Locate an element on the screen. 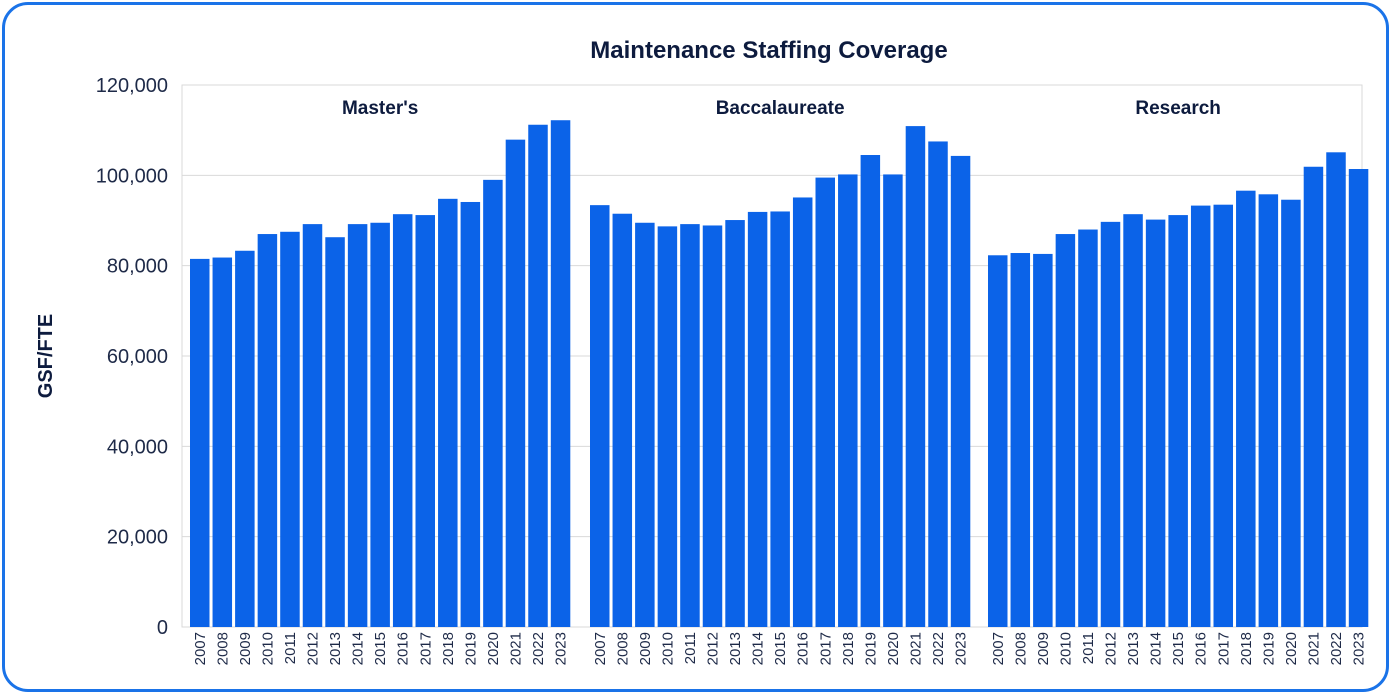 Image resolution: width=1395 pixels, height=698 pixels. panel-title: Baccalaureate is located at coordinates (780, 108).